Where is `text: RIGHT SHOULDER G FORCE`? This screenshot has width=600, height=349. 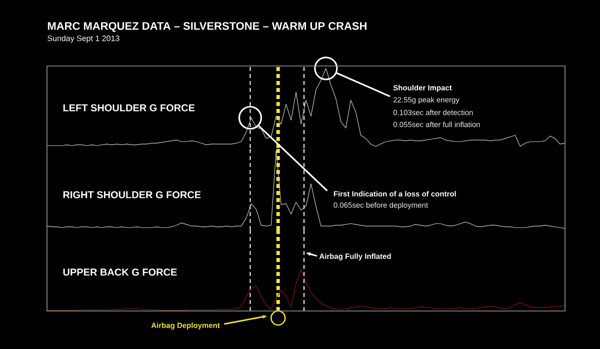
text: RIGHT SHOULDER G FORCE is located at coordinates (132, 194).